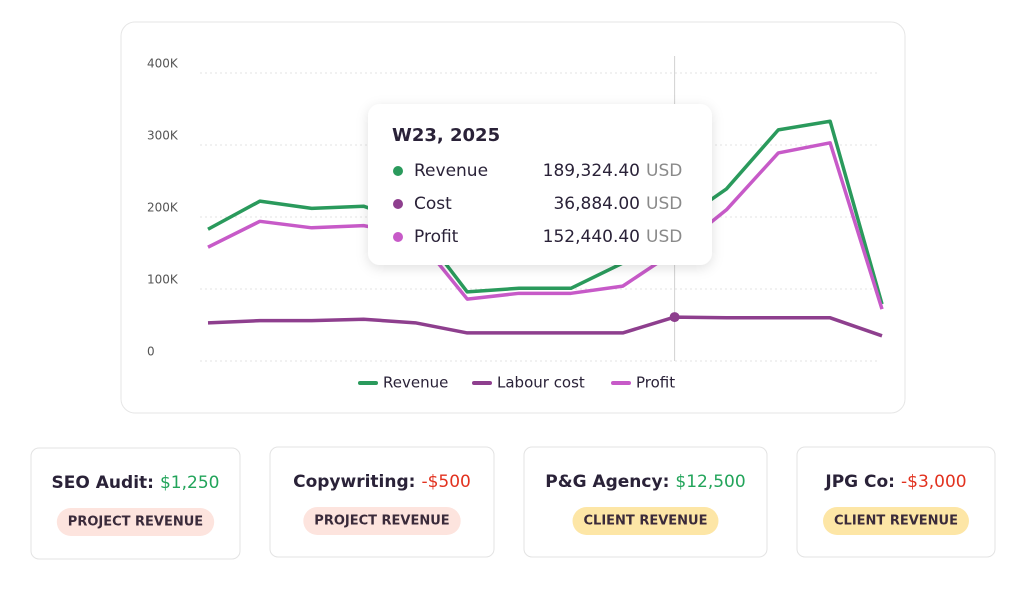  I want to click on legend-label: Labour cost, so click(541, 383).